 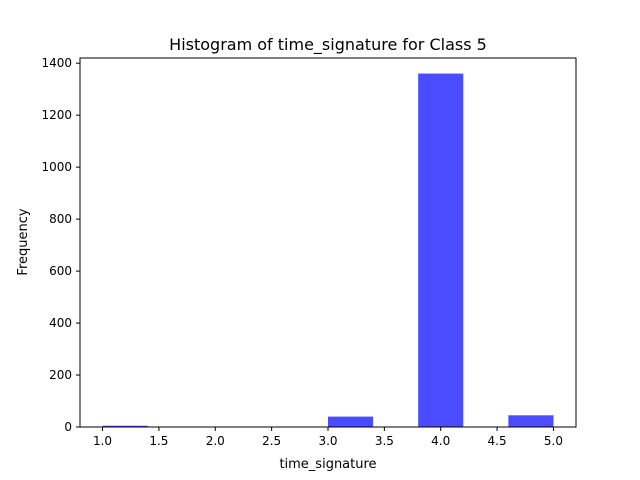 I want to click on x-tick-label: 3.5, so click(x=384, y=441).